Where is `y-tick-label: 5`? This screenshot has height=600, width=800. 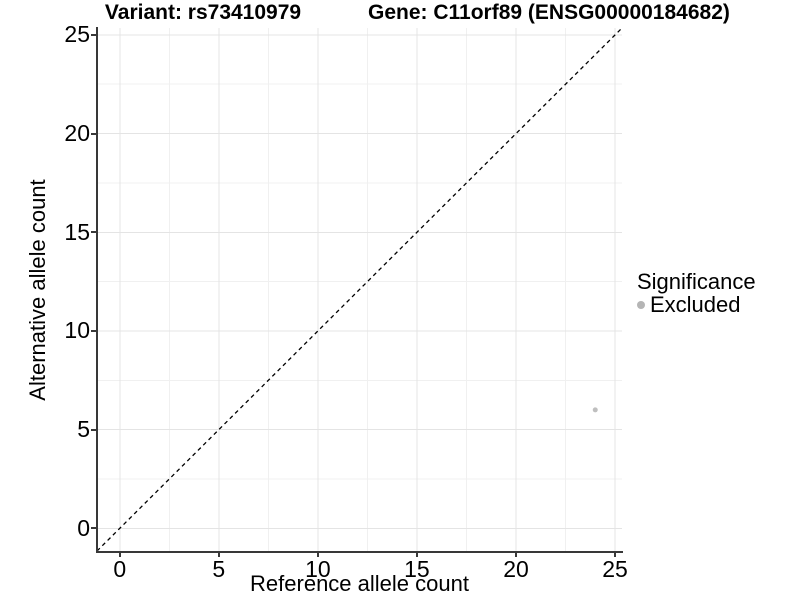
y-tick-label: 5 is located at coordinates (83, 429).